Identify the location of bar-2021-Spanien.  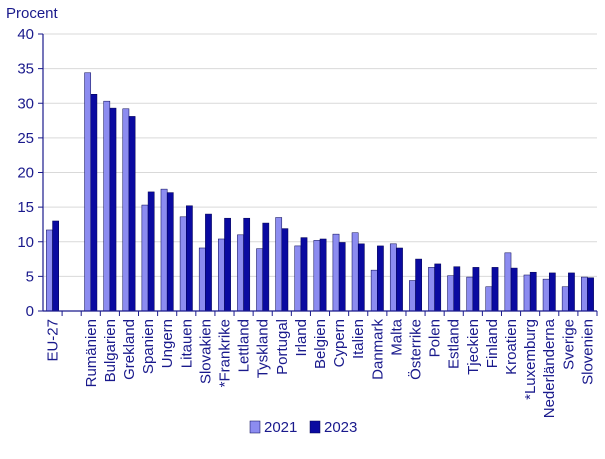
(145, 258).